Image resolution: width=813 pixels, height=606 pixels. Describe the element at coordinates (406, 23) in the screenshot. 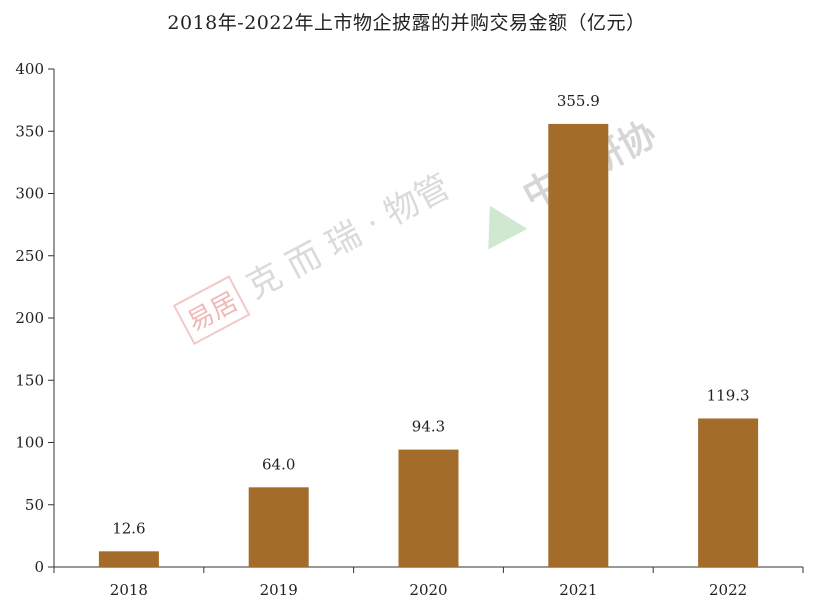

I see `chart-title: 2018年-2022年上市物企披露的并购交易金额（亿元）` at that location.